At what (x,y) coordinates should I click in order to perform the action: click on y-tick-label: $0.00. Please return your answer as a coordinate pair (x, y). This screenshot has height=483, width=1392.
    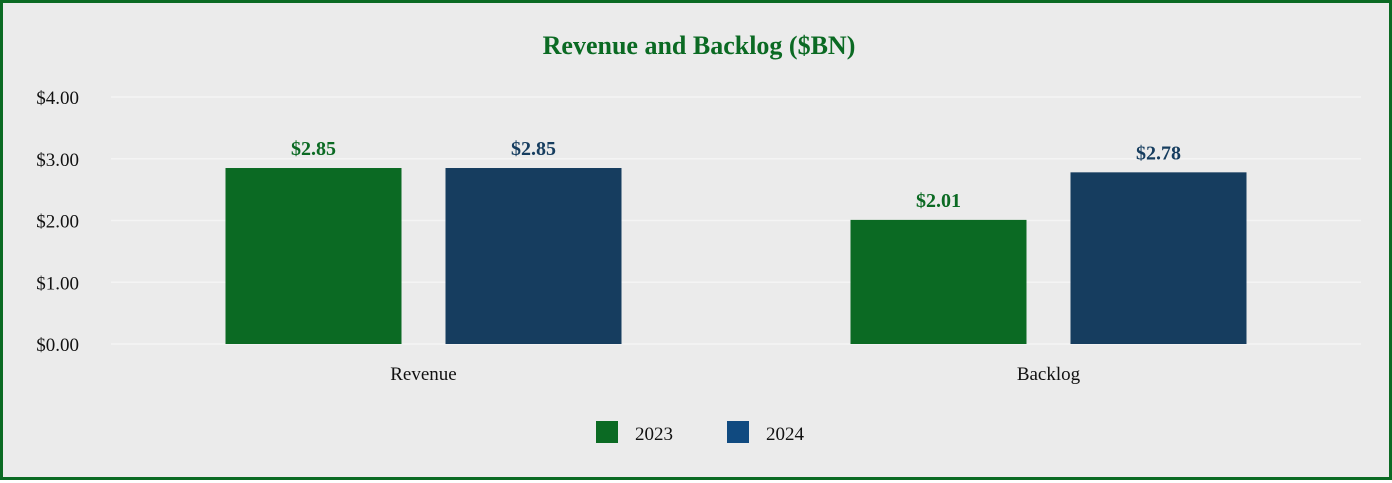
    Looking at the image, I should click on (57, 345).